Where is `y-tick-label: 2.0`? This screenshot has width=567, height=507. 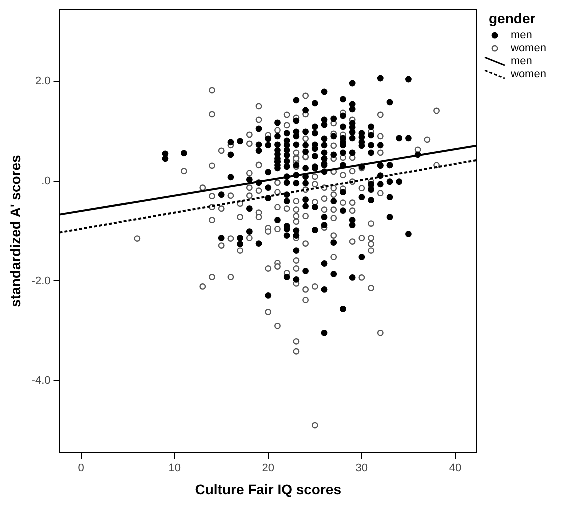 y-tick-label: 2.0 is located at coordinates (43, 82).